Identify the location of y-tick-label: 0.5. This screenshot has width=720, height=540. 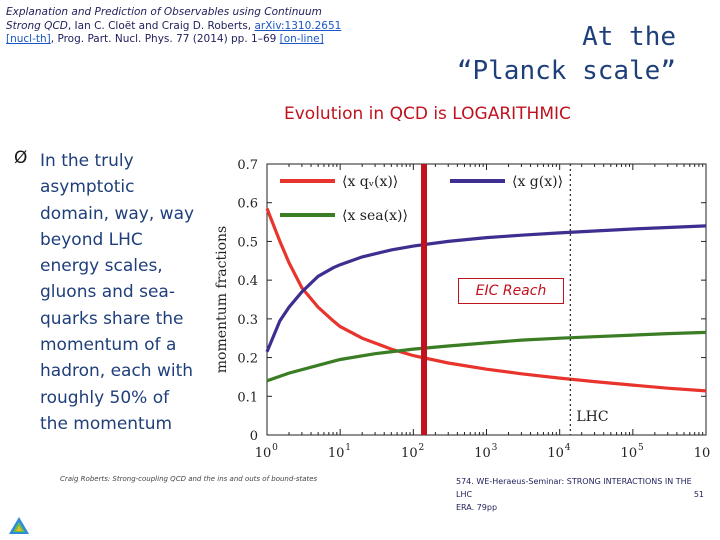
(247, 242).